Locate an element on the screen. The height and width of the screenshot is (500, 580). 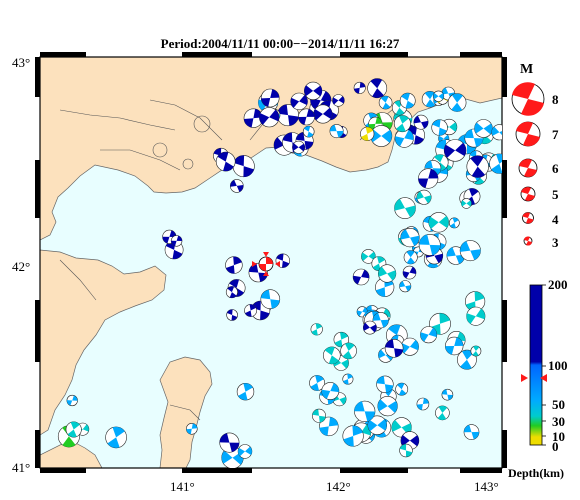
depth-tick-0: 0 is located at coordinates (555, 446).